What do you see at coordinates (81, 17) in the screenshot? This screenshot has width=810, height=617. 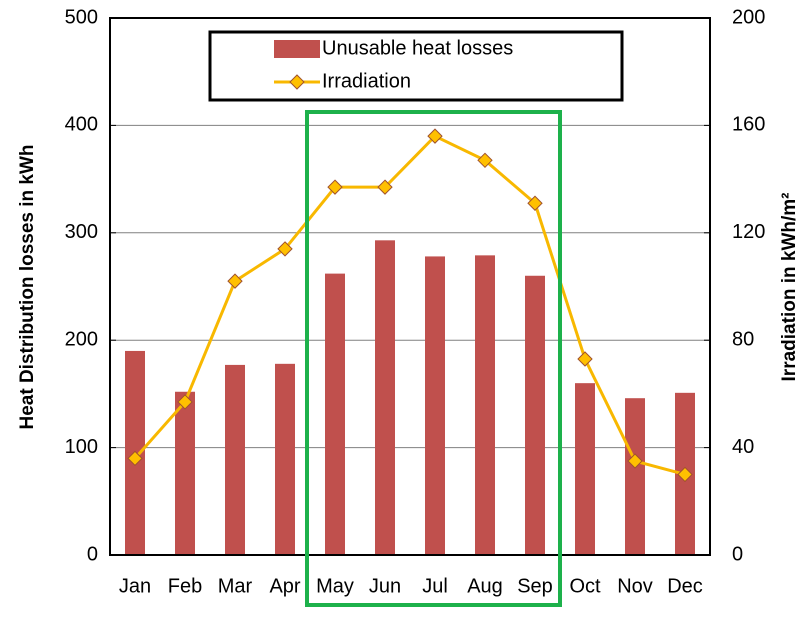 I see `y-tick-label: 500` at bounding box center [81, 17].